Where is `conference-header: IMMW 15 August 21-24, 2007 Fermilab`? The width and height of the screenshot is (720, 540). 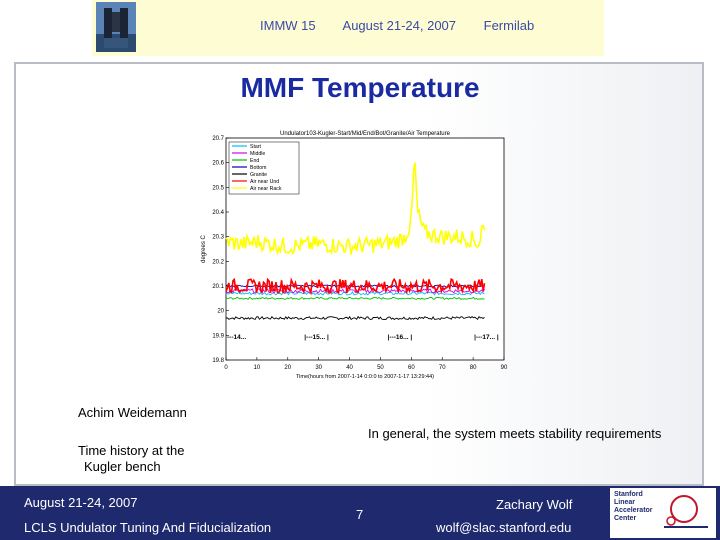 conference-header: IMMW 15 August 21-24, 2007 Fermilab is located at coordinates (348, 28).